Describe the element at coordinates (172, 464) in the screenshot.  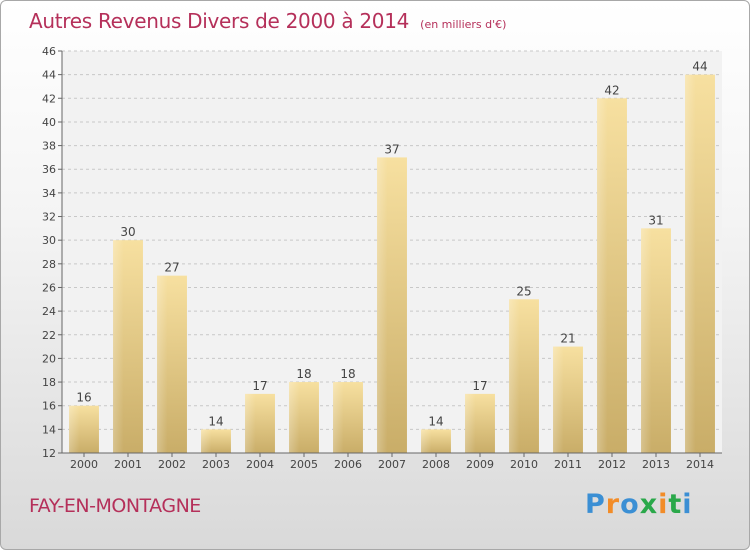
I see `x-tick-label-2002: 2002` at that location.